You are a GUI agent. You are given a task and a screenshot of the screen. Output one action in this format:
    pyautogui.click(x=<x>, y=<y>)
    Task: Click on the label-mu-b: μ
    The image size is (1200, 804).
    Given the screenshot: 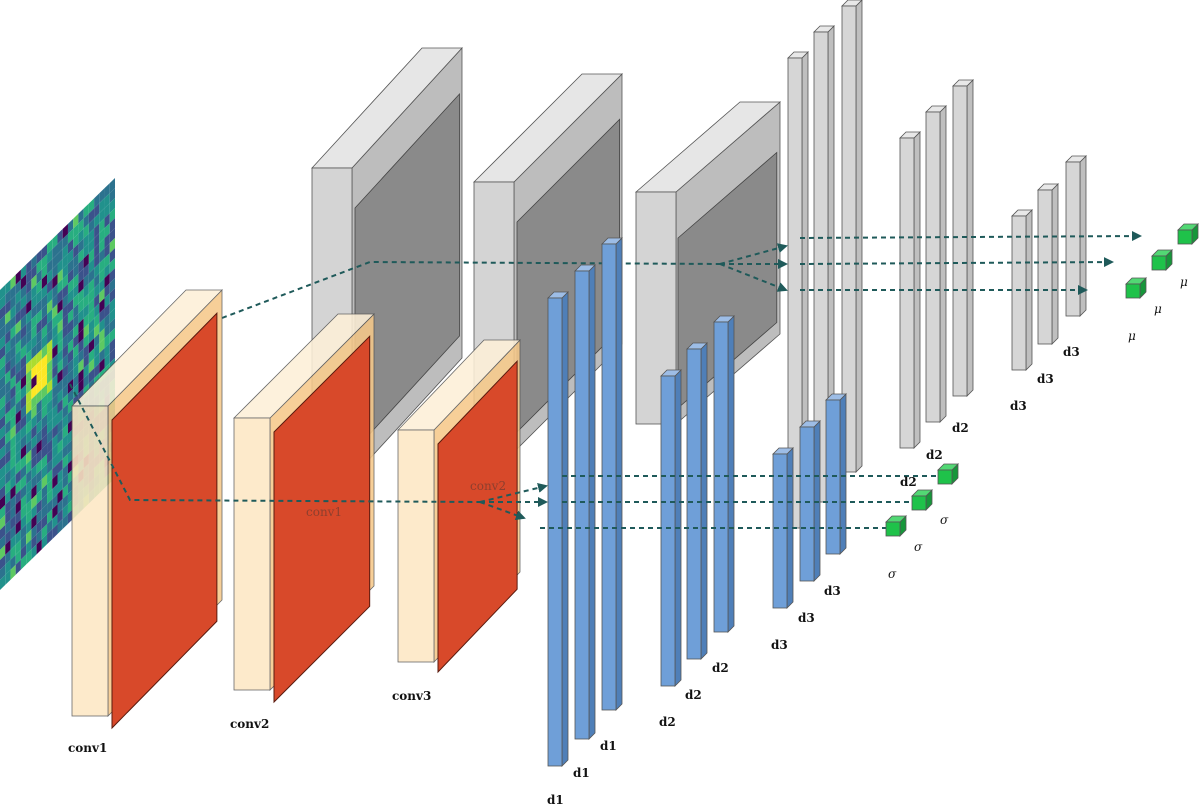 What is the action you would take?
    pyautogui.click(x=1158, y=309)
    